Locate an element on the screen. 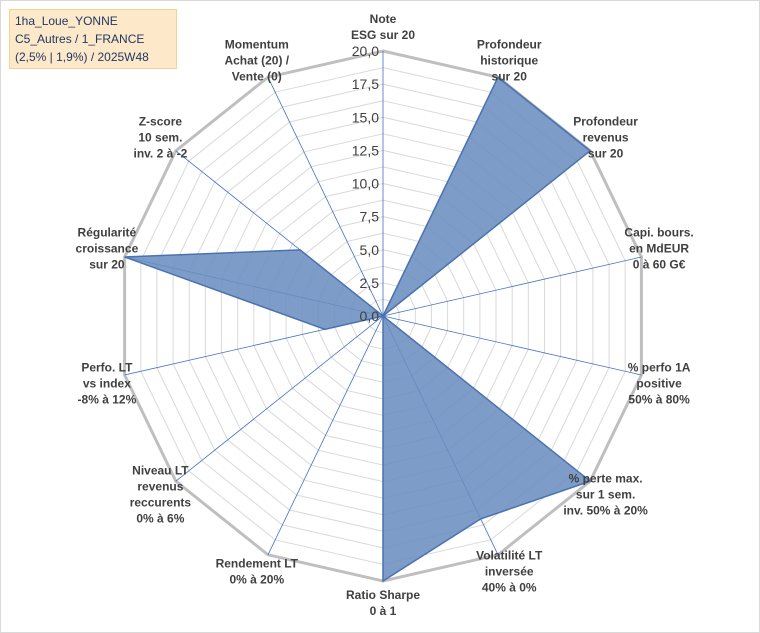 The image size is (760, 633). radial-tick-labels: 0,0 2,5 5,0 7,5 10,0 12,5 15,0 17,5 20,0 is located at coordinates (365, 183).